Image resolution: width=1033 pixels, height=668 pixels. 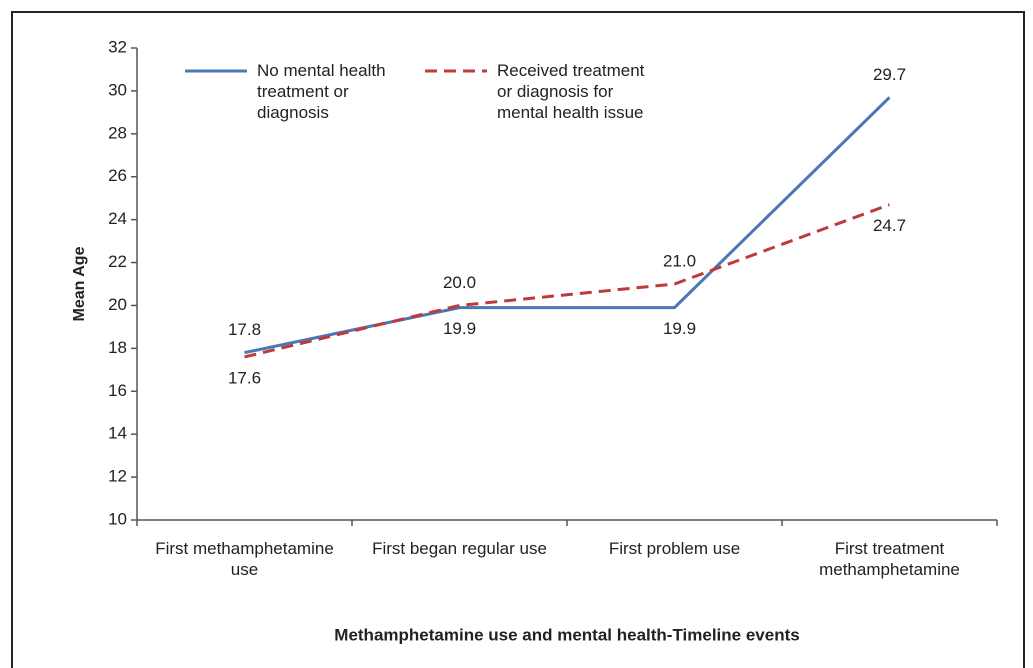 What do you see at coordinates (567, 281) in the screenshot?
I see `series-line` at bounding box center [567, 281].